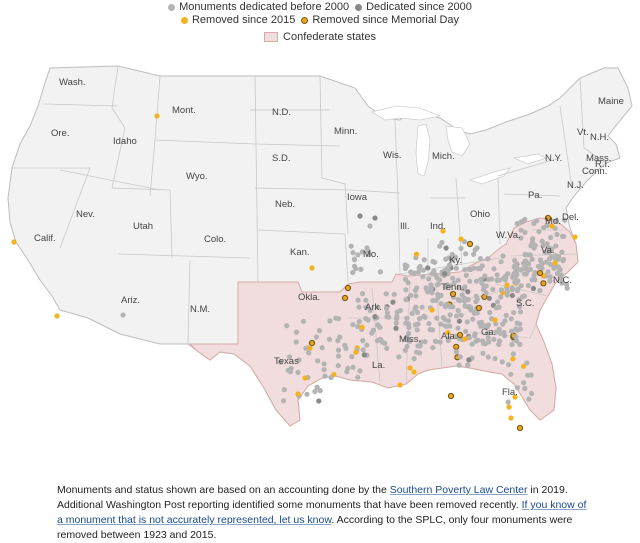 The height and width of the screenshot is (543, 640). Describe the element at coordinates (45, 238) in the screenshot. I see `state-label: Calif.` at that location.